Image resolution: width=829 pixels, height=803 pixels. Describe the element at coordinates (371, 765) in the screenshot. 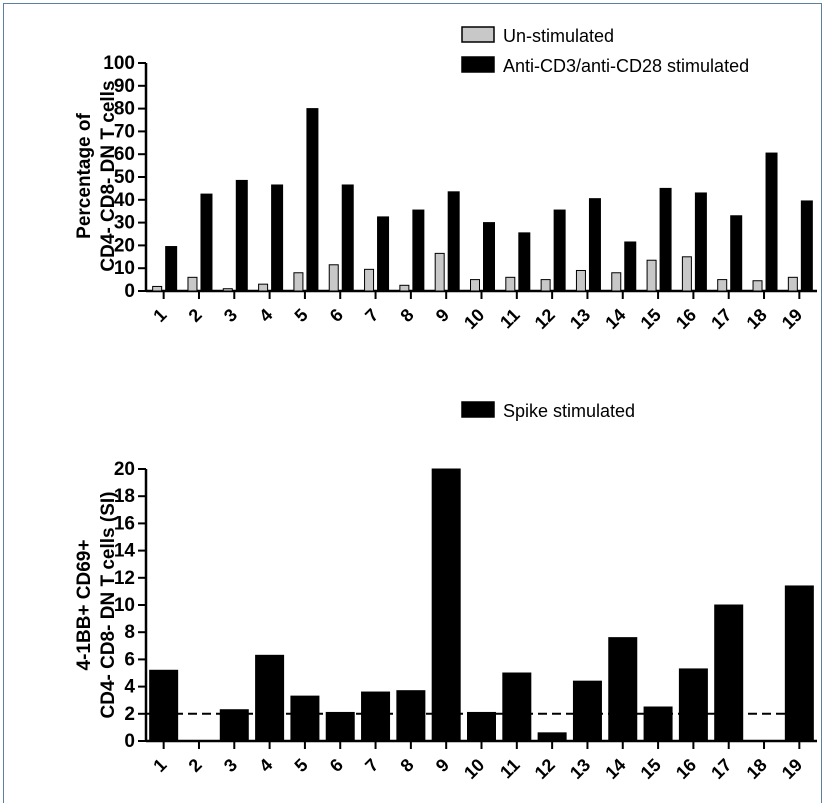

I see `bottom-x-tick-label: 7` at that location.